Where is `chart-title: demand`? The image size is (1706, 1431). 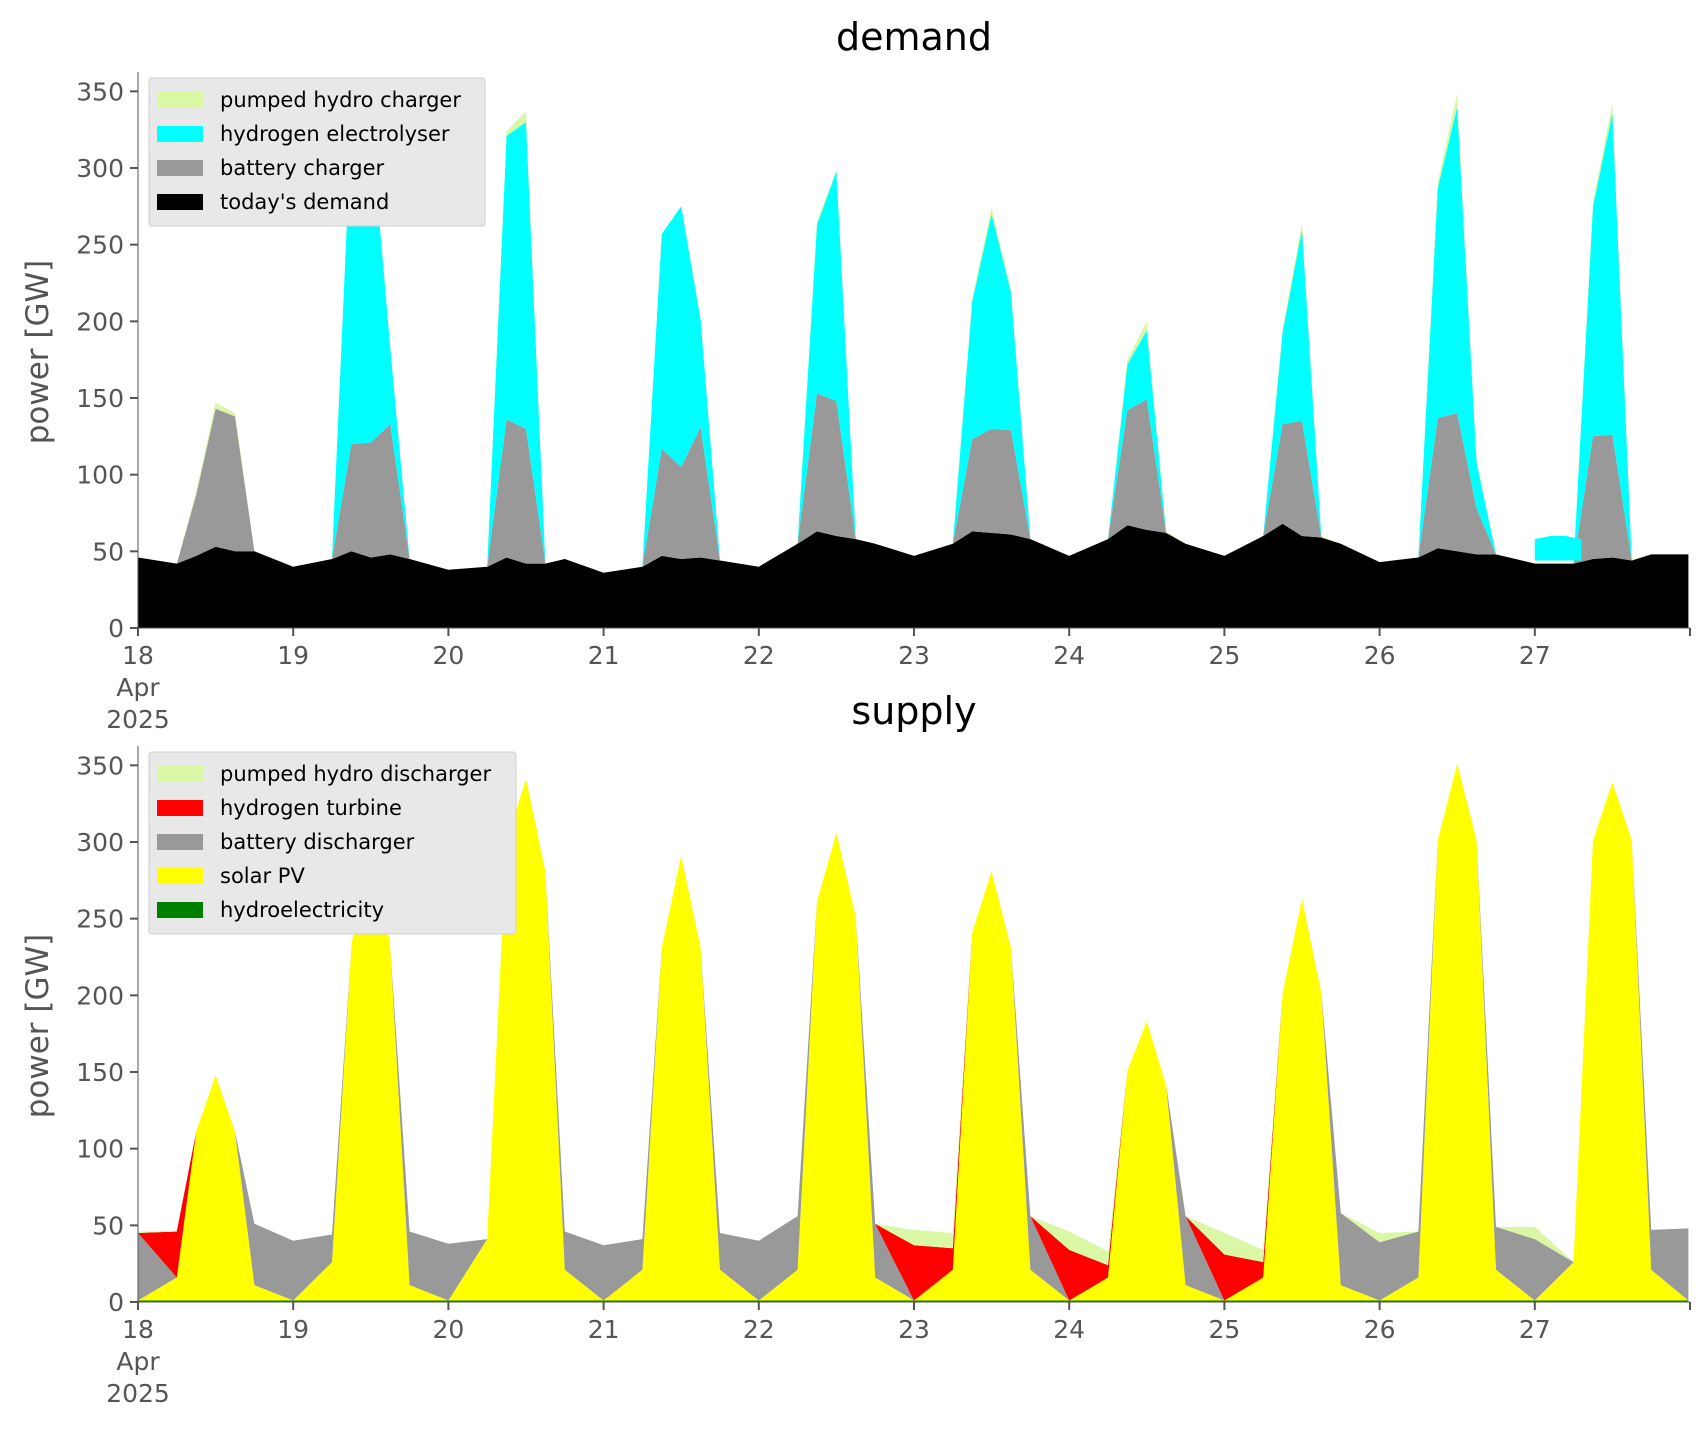 chart-title: demand is located at coordinates (914, 37).